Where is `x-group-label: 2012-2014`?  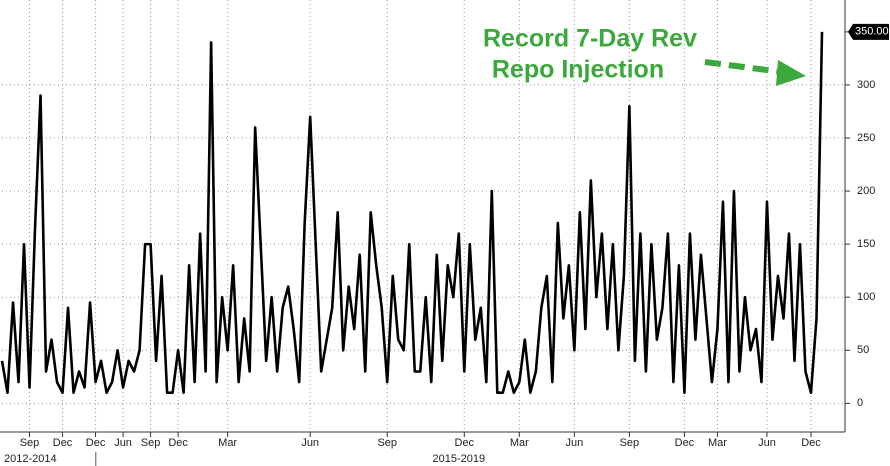
x-group-label: 2012-2014 is located at coordinates (30, 459).